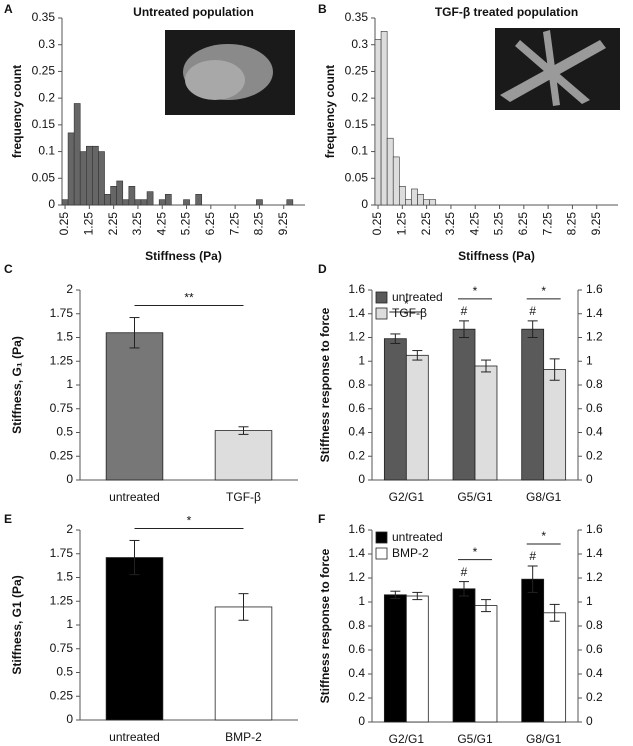 The image size is (633, 746). I want to click on y2-tick-label: 1.4, so click(594, 553).